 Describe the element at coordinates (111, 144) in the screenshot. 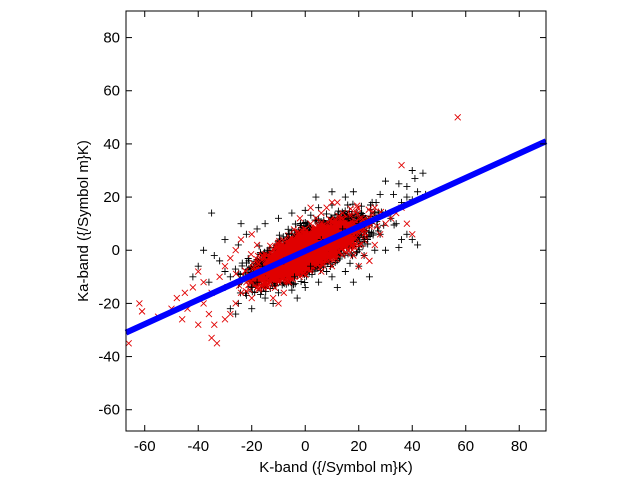

I see `y-tick-label: 40` at that location.